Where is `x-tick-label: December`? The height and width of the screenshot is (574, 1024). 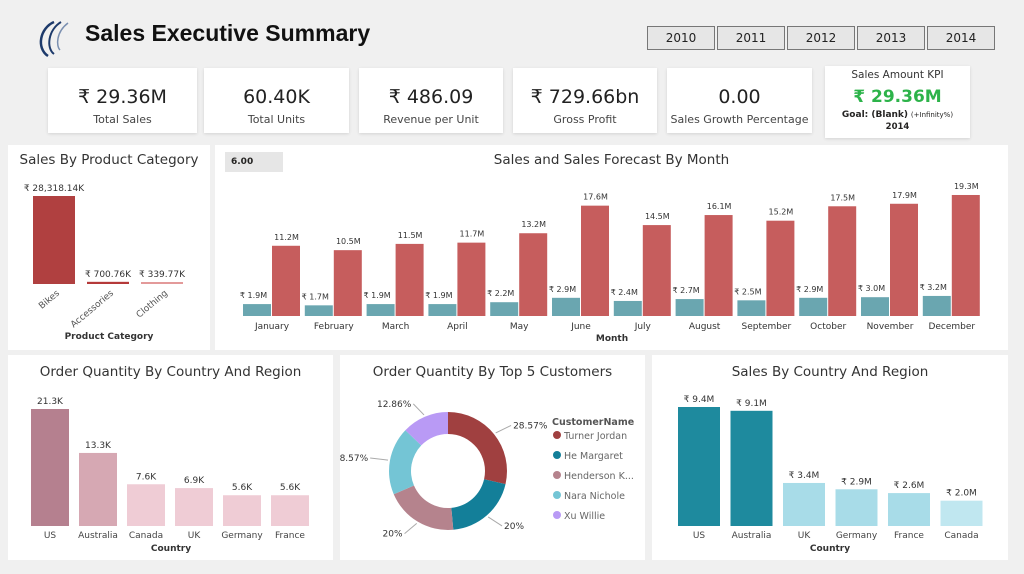 x-tick-label: December is located at coordinates (951, 327).